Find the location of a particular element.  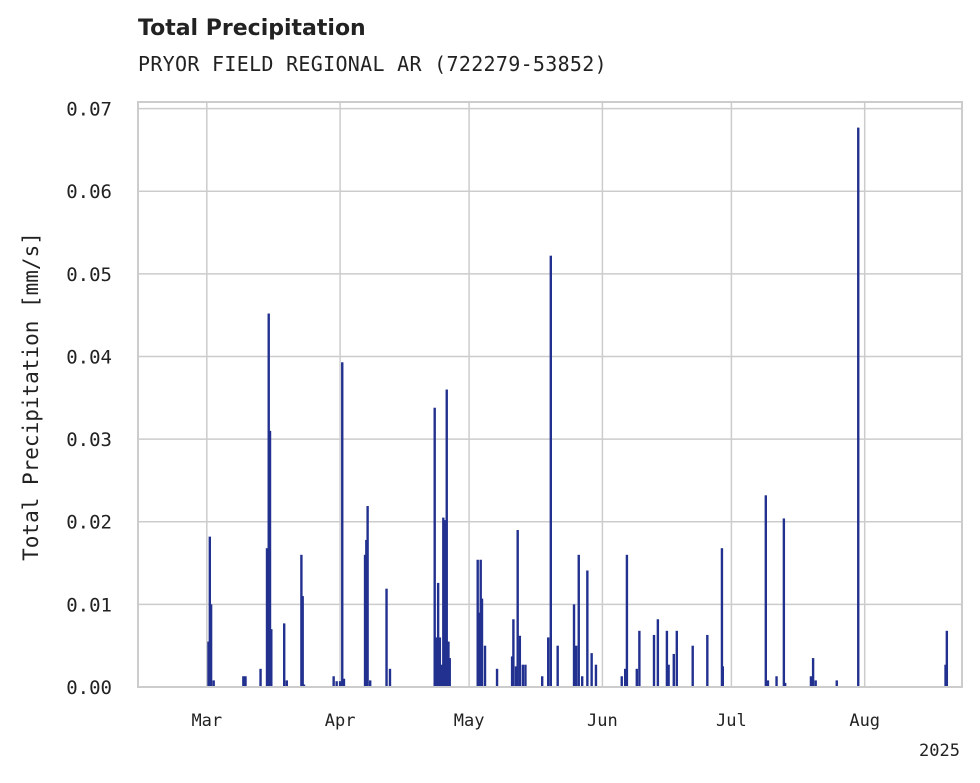

y-tick-label: 0.07 is located at coordinates (89, 110).